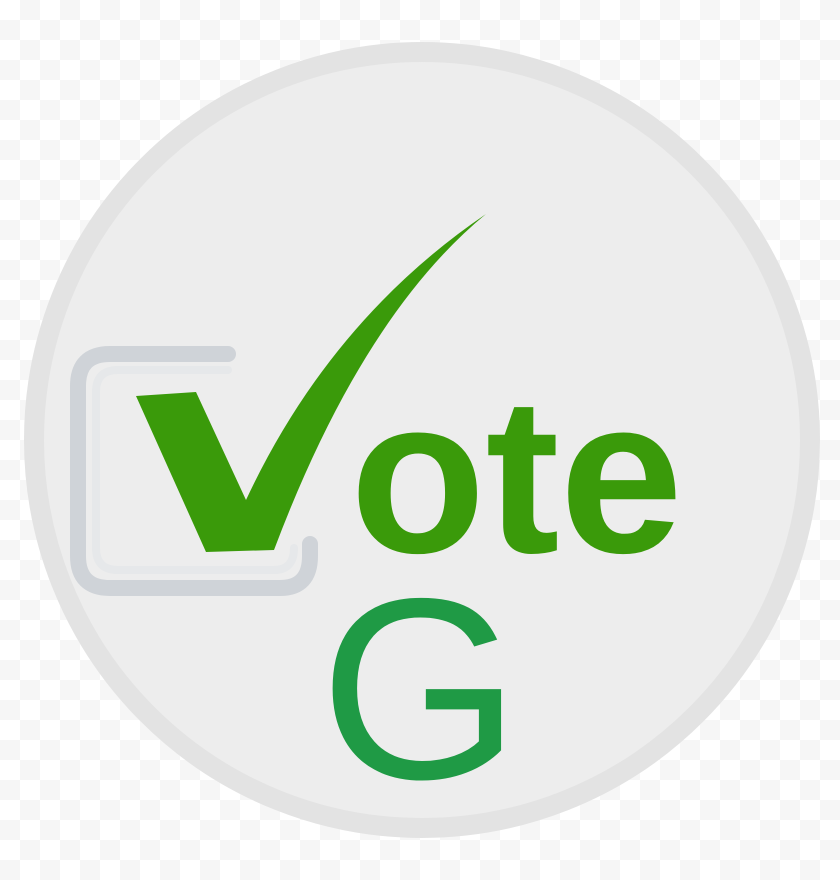  Describe the element at coordinates (420, 688) in the screenshot. I see `candidate-letter: G` at that location.